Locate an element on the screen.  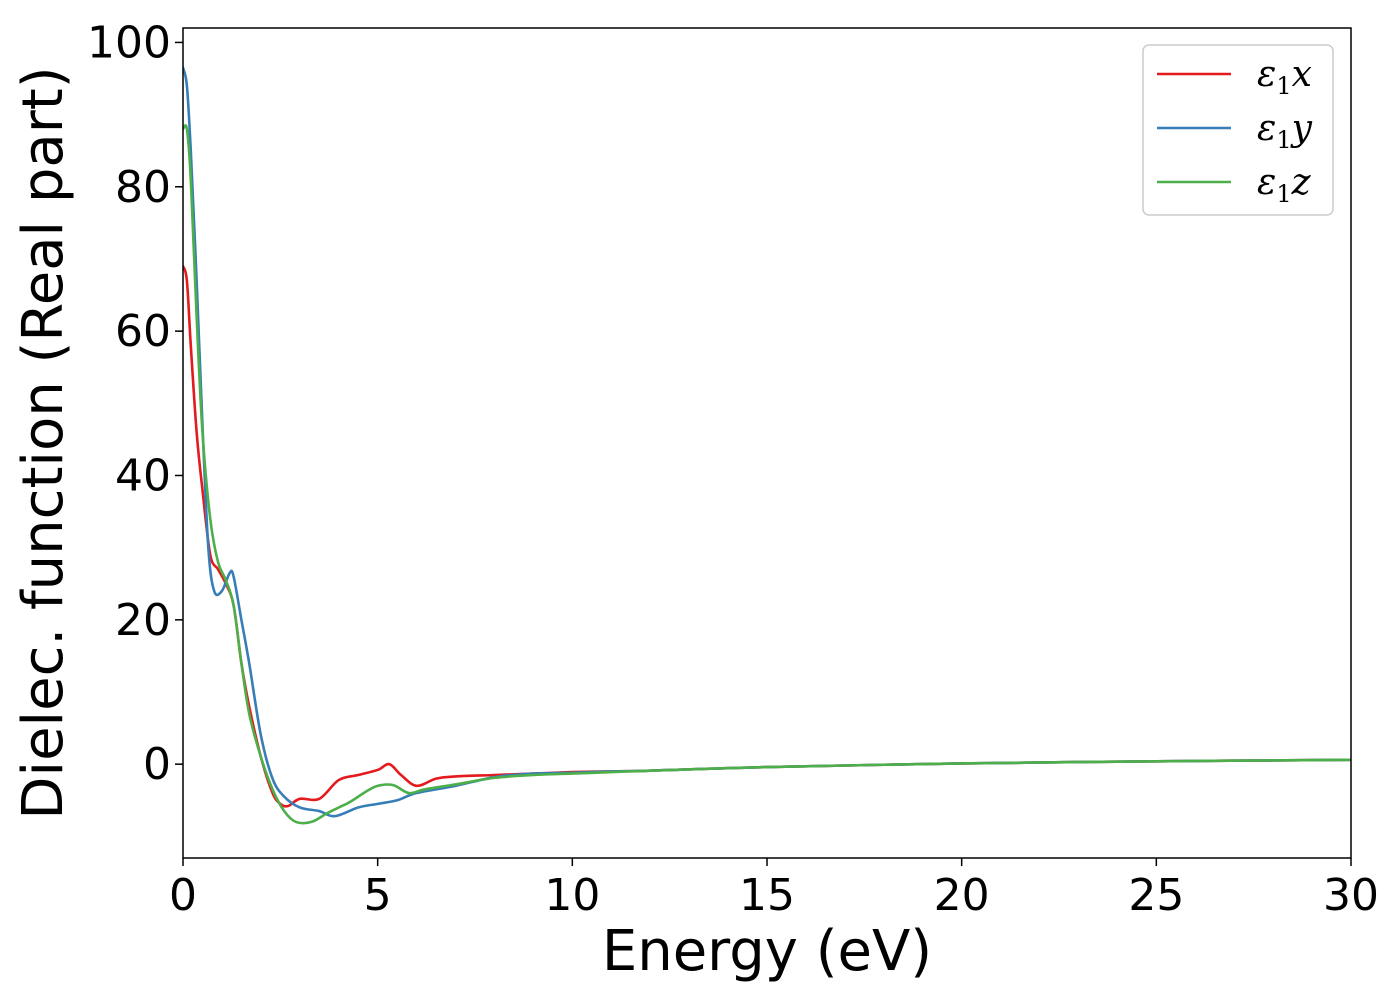
x-axis-label: Energy (eV) is located at coordinates (767, 951).